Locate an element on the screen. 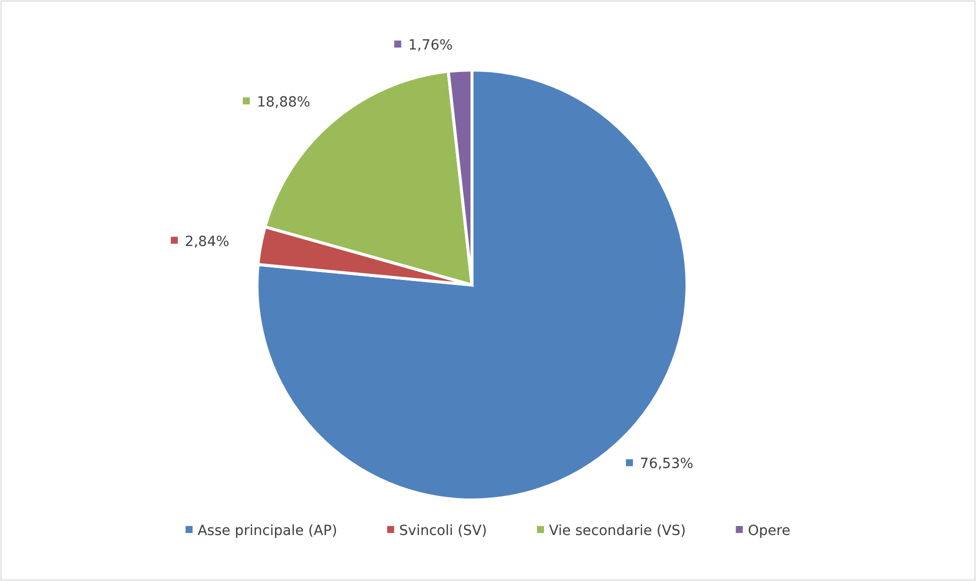 The width and height of the screenshot is (976, 581). data-label: 18,88% is located at coordinates (283, 102).